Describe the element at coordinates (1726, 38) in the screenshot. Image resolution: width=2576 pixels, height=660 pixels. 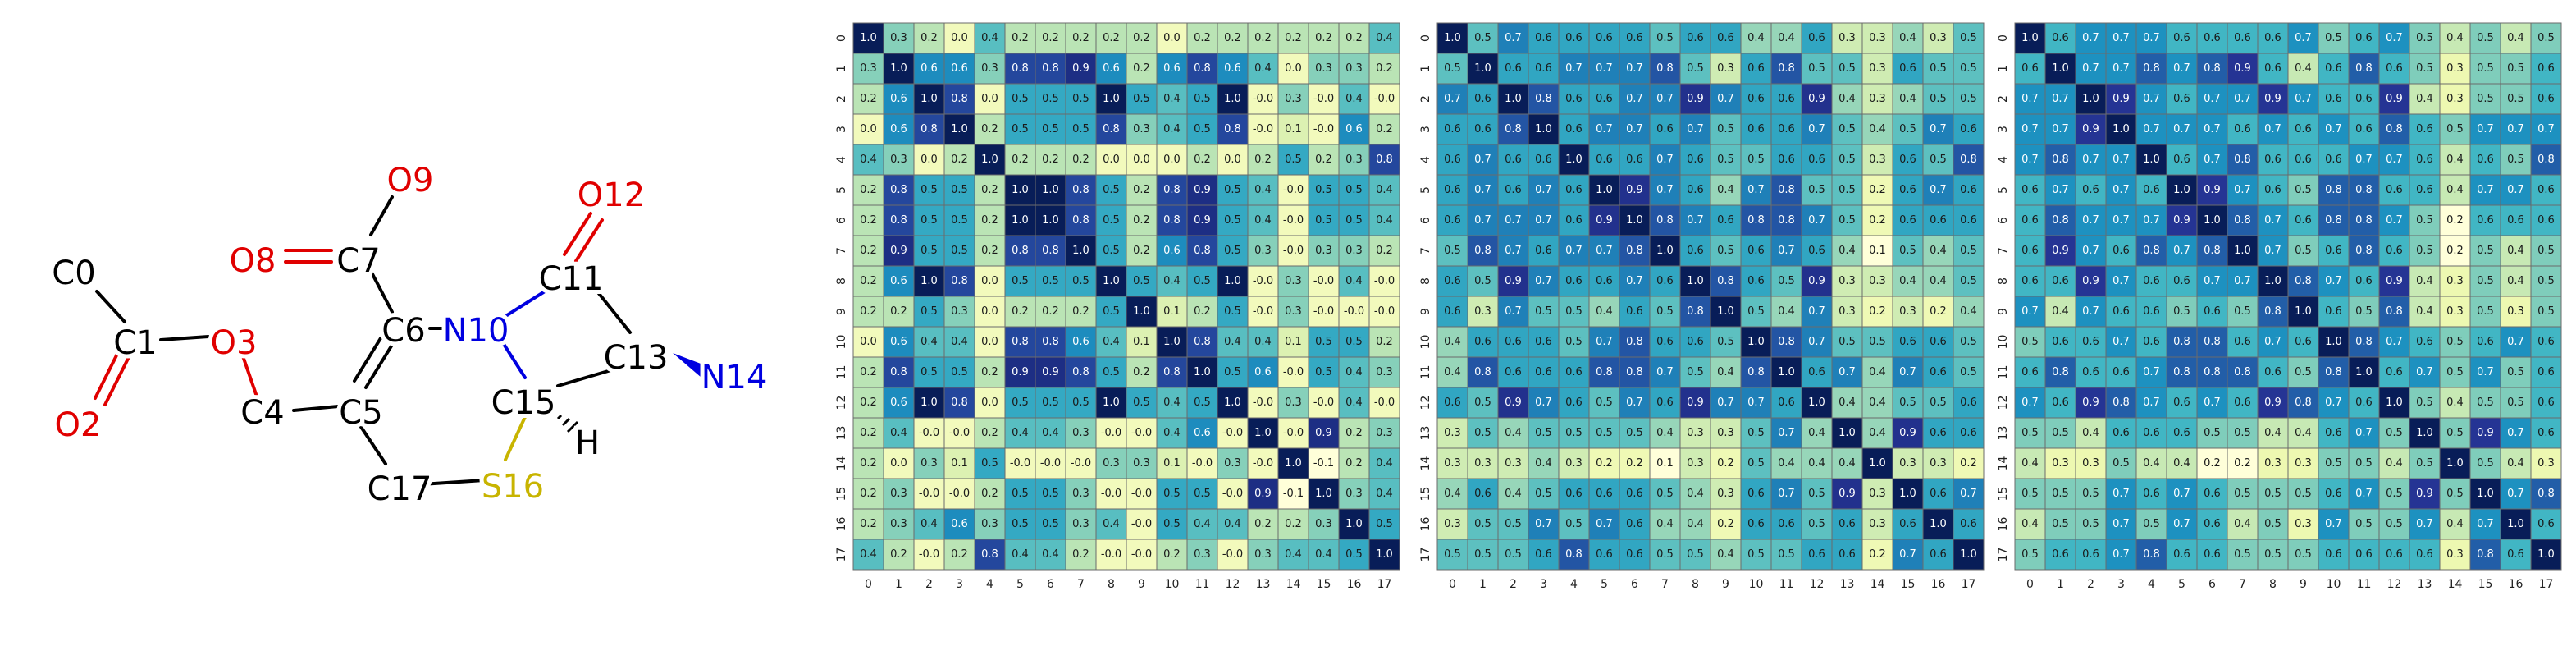
I see `heatmap-2-cell-label-0-9: 0.6` at that location.